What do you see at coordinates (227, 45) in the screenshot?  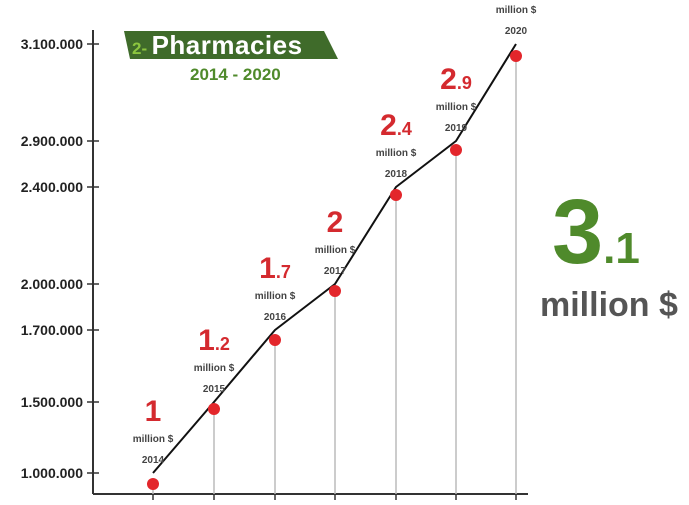 I see `title-main: Pharmacies` at bounding box center [227, 45].